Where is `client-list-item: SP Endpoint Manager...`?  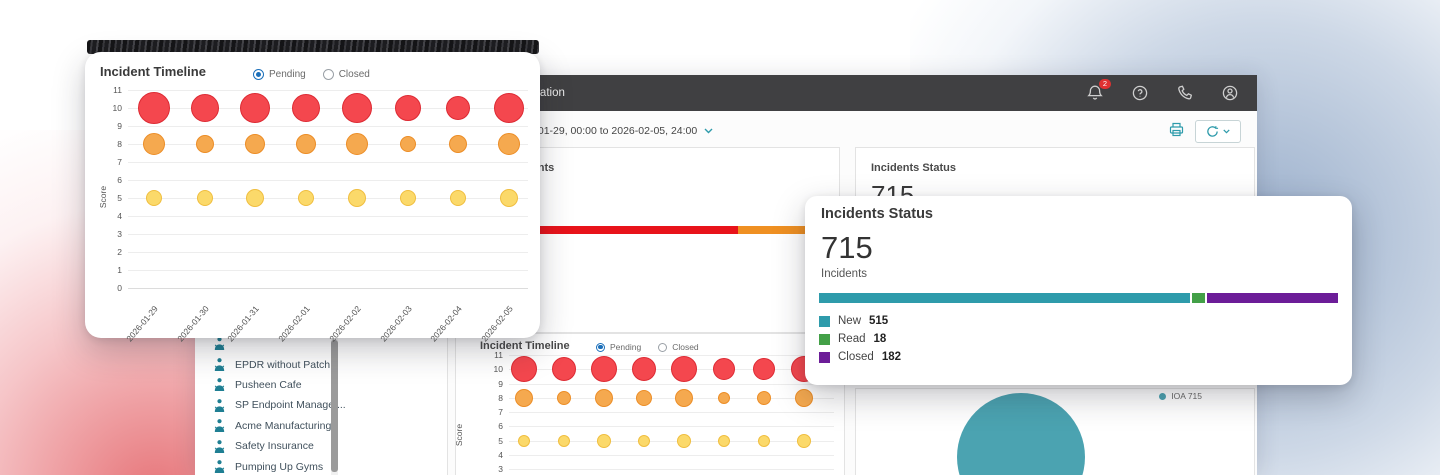 client-list-item: SP Endpoint Manager... is located at coordinates (279, 405).